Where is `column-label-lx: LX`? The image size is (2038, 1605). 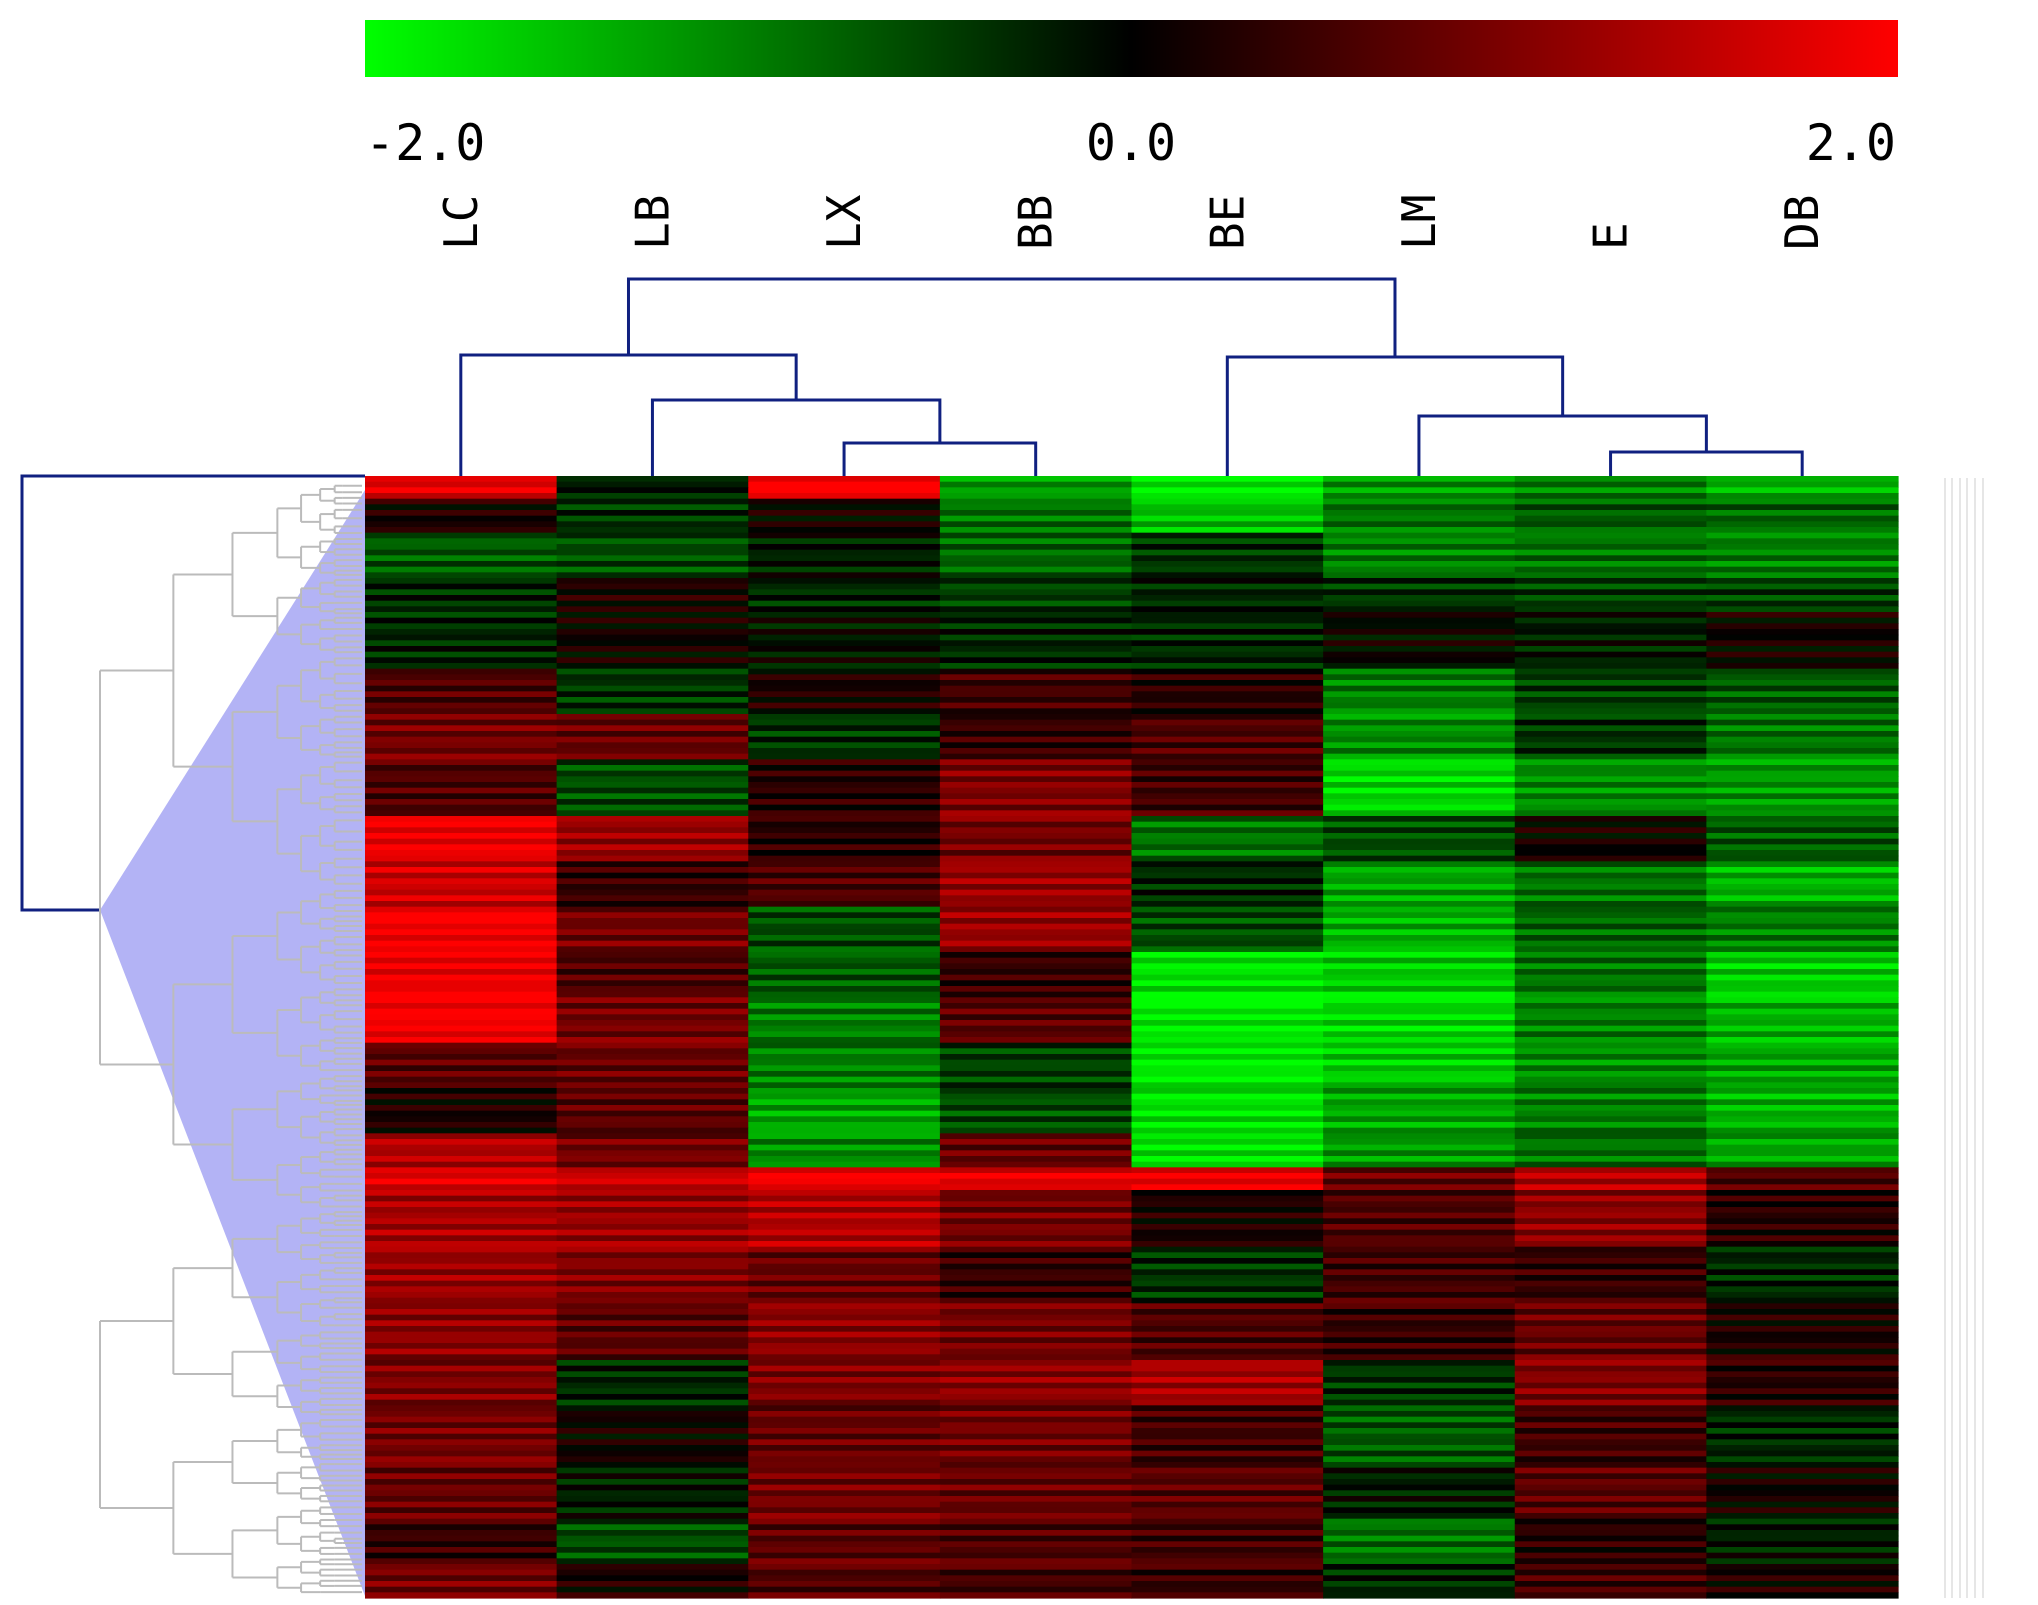 column-label-lx: LX is located at coordinates (844, 222).